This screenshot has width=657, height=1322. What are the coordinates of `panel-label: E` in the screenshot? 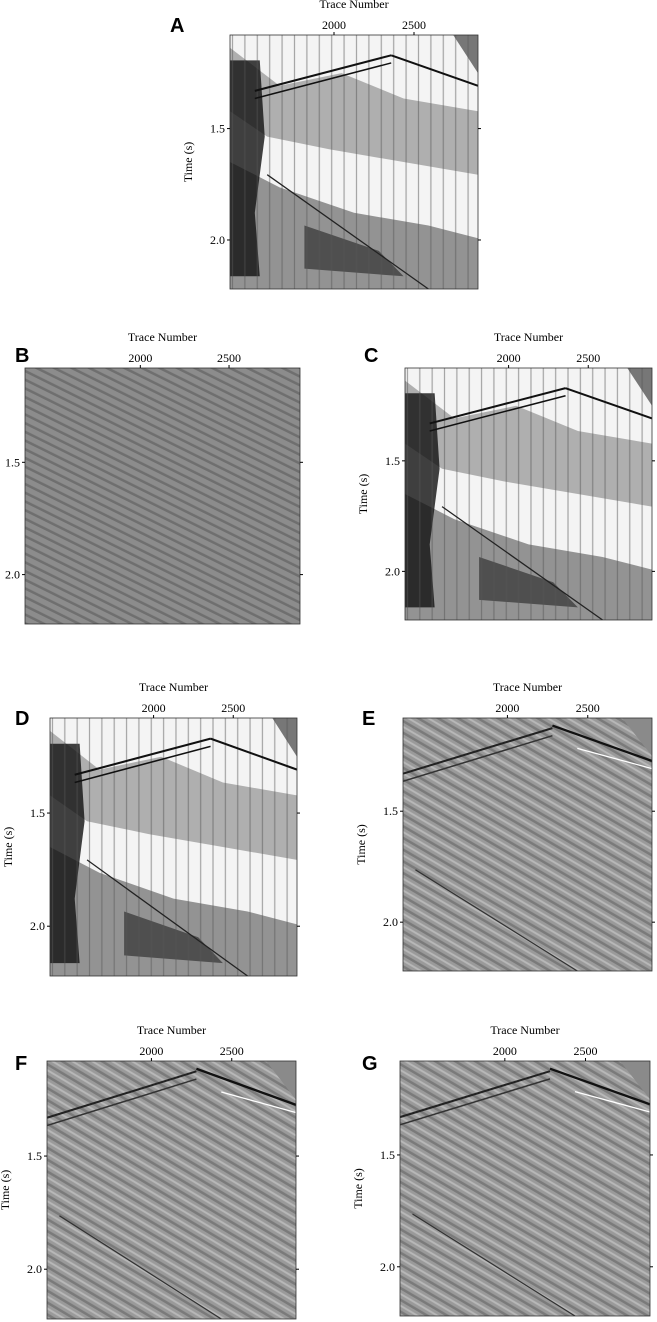 It's located at (368, 719).